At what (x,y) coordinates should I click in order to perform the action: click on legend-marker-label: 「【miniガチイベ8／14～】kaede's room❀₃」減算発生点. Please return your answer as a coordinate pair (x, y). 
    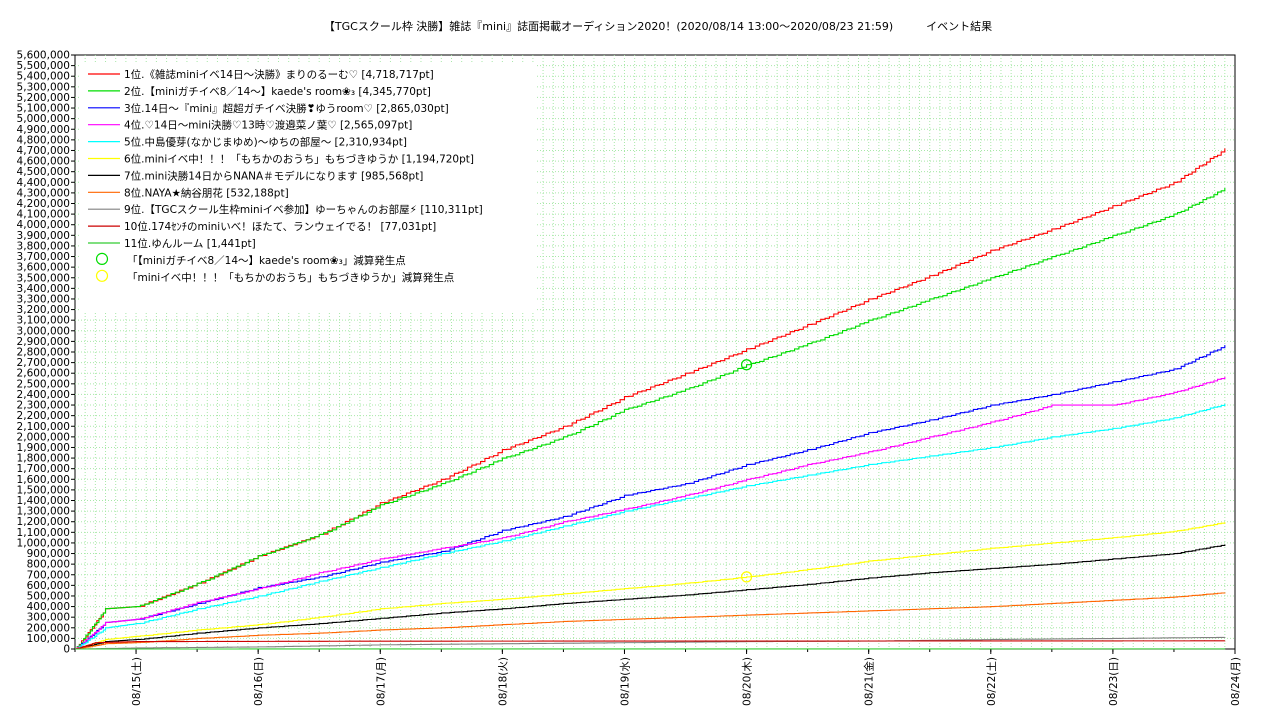
    Looking at the image, I should click on (266, 260).